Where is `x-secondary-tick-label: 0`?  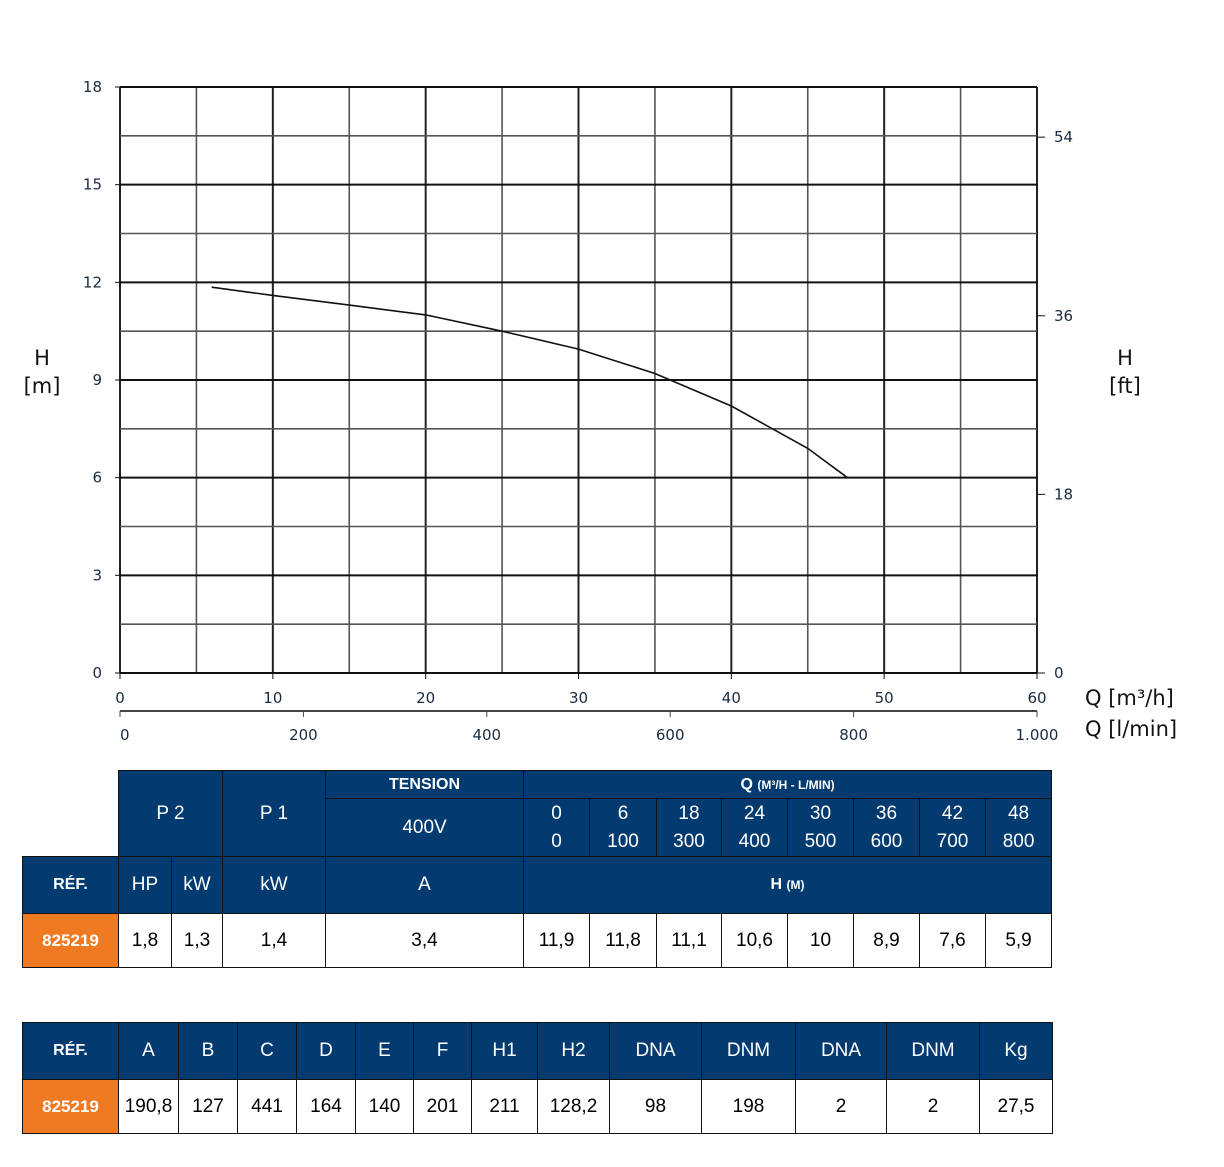 x-secondary-tick-label: 0 is located at coordinates (125, 735).